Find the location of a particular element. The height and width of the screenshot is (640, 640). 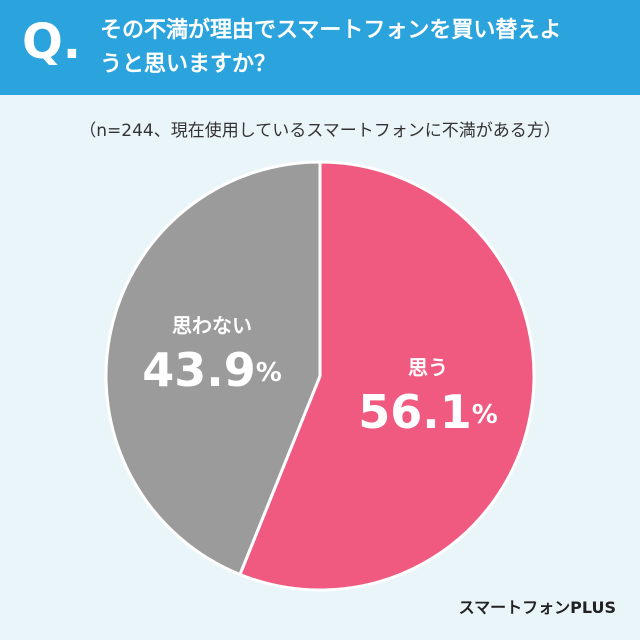

value-label: 56.1% is located at coordinates (428, 411).